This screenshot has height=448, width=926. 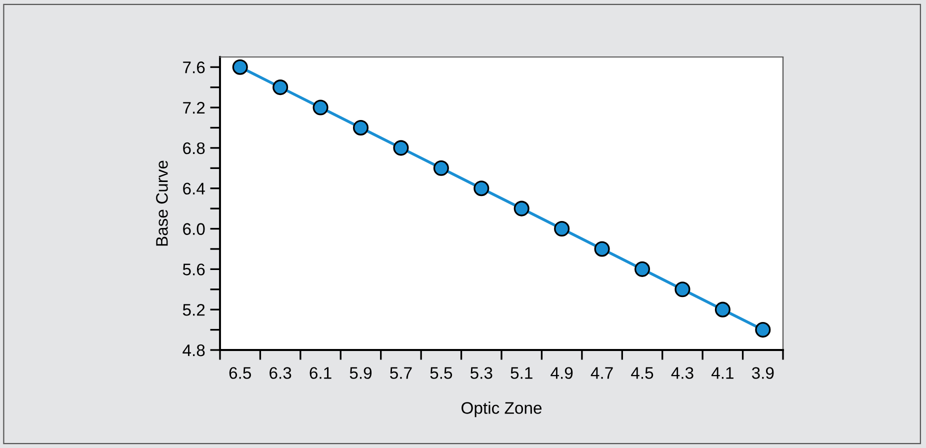 I want to click on x-tick-label: 5.1, so click(x=521, y=373).